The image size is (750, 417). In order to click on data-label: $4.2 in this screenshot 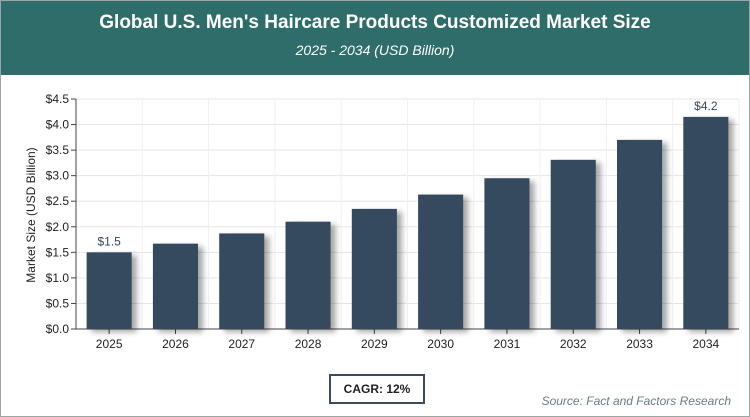, I will do `click(706, 106)`.